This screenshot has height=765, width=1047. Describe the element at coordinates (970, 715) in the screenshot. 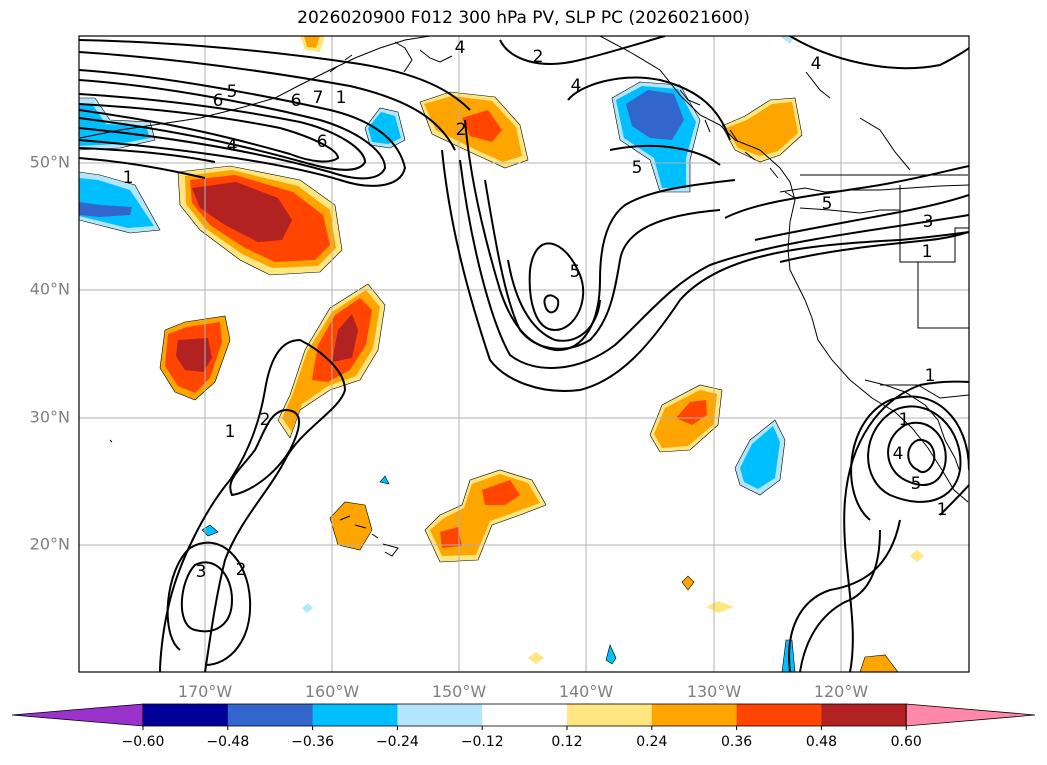

I see `colorbar-extend-max` at that location.